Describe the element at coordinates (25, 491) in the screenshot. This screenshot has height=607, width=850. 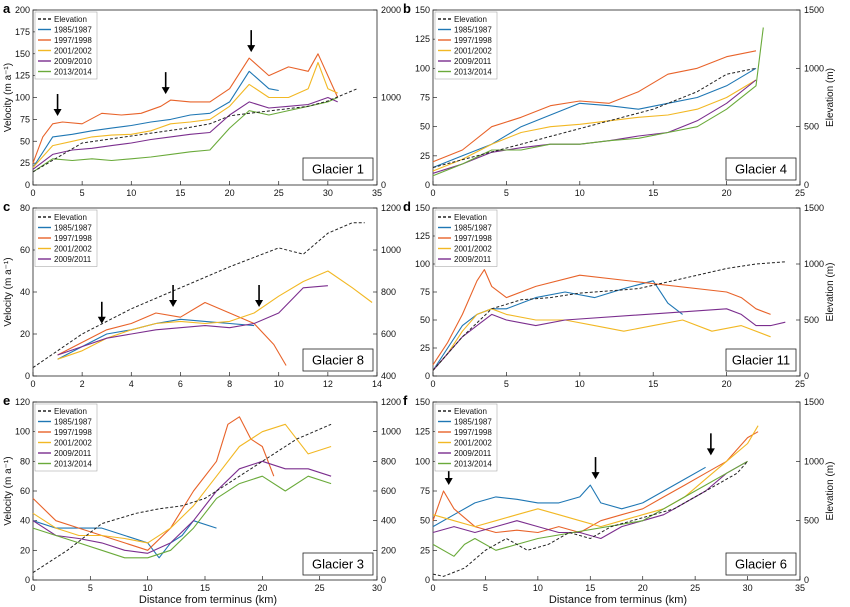
I see `y-tick-label: 60` at that location.